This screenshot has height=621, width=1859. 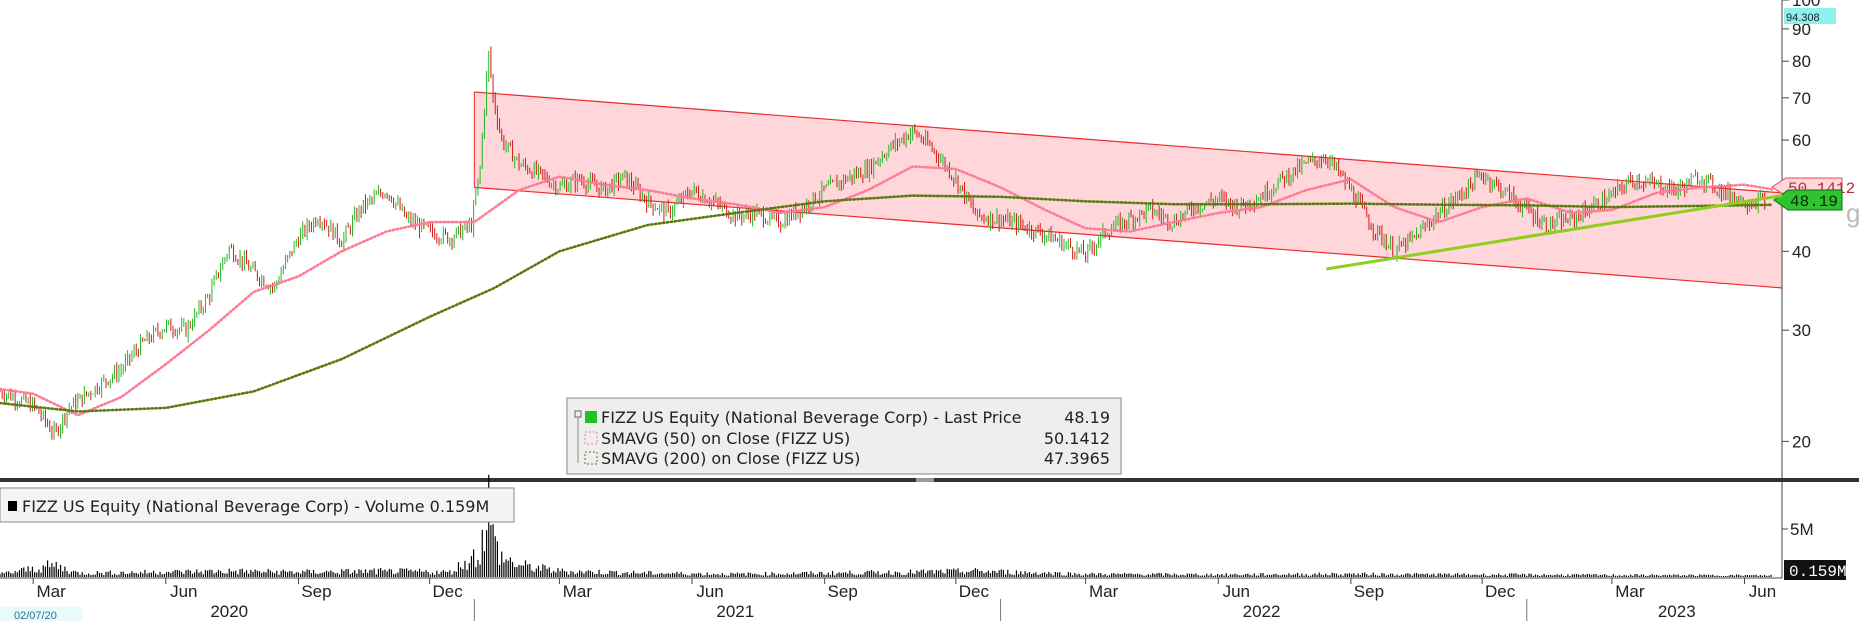 I want to click on volume-tag, so click(x=1815, y=570).